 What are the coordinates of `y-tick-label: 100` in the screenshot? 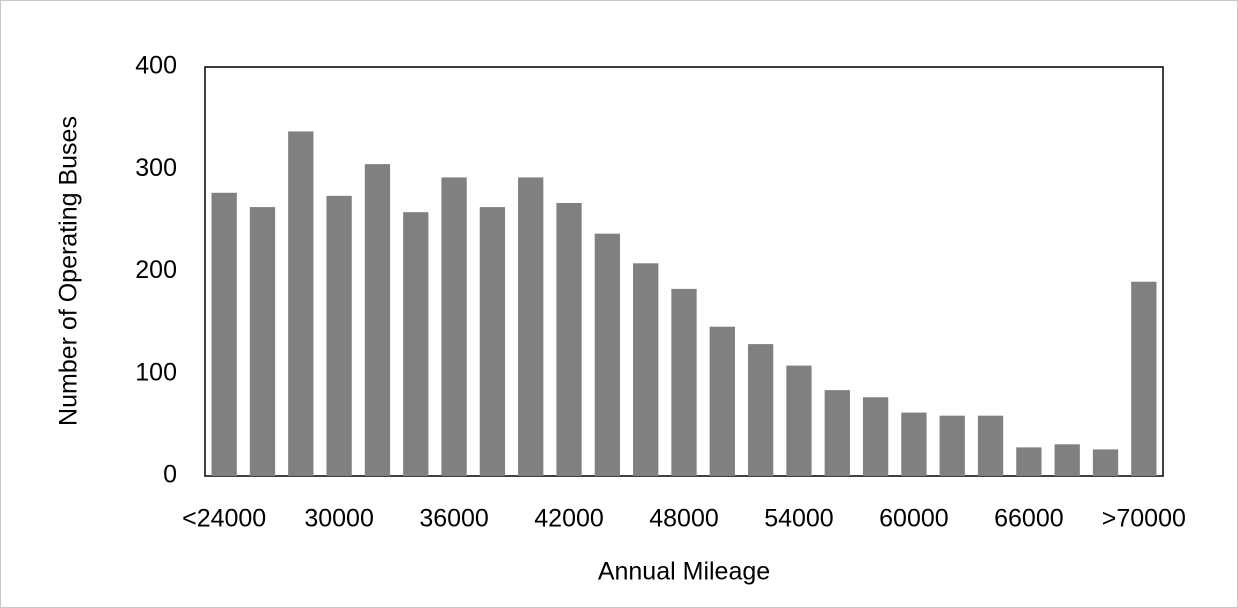 It's located at (156, 372).